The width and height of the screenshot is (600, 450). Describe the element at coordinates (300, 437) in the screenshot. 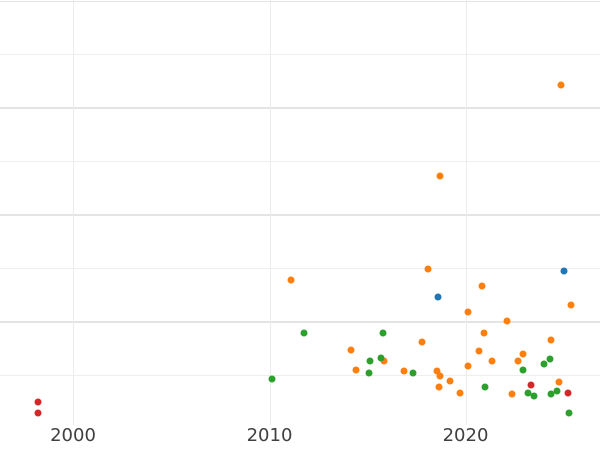

I see `x-axis: 2000 2010 2020` at that location.